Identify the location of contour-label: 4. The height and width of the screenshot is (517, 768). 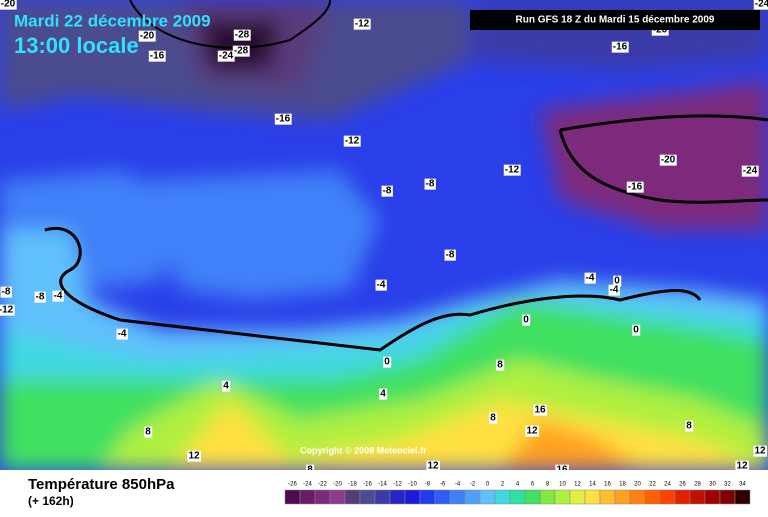
(226, 386).